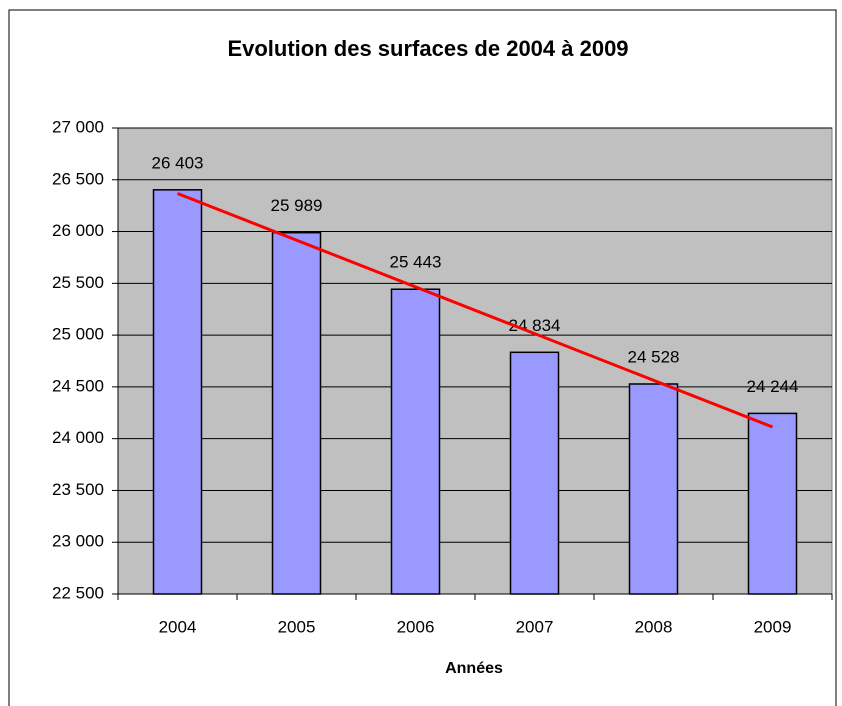 The width and height of the screenshot is (842, 706). I want to click on x-axis-label: Années, so click(474, 668).